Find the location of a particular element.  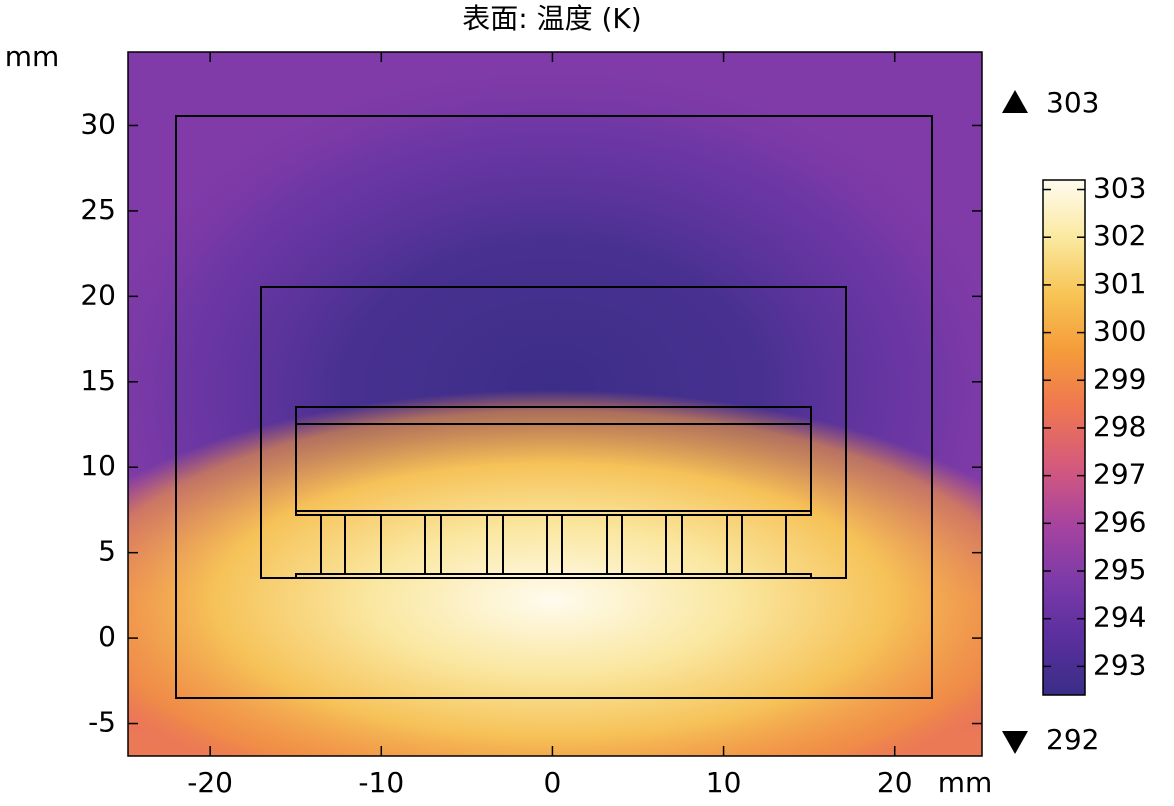

y-tick-label: 0 is located at coordinates (107, 636).